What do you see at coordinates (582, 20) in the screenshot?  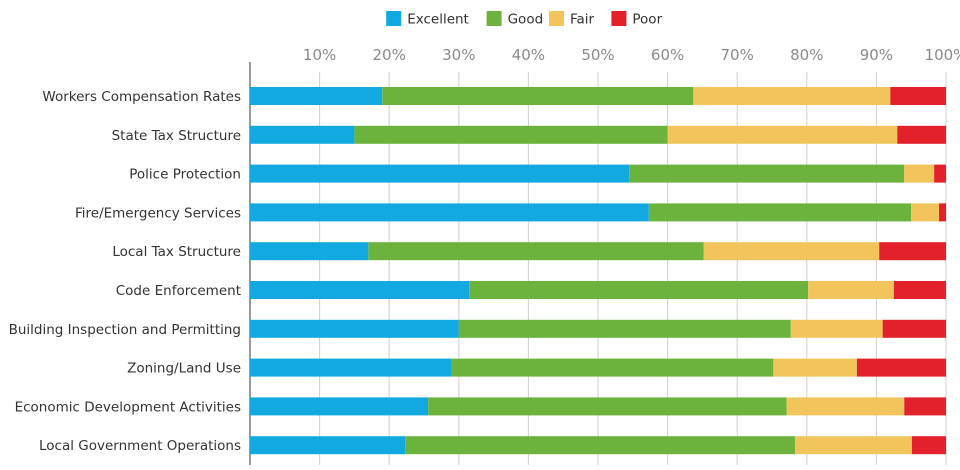 I see `legend-label-fair: Fair` at bounding box center [582, 20].